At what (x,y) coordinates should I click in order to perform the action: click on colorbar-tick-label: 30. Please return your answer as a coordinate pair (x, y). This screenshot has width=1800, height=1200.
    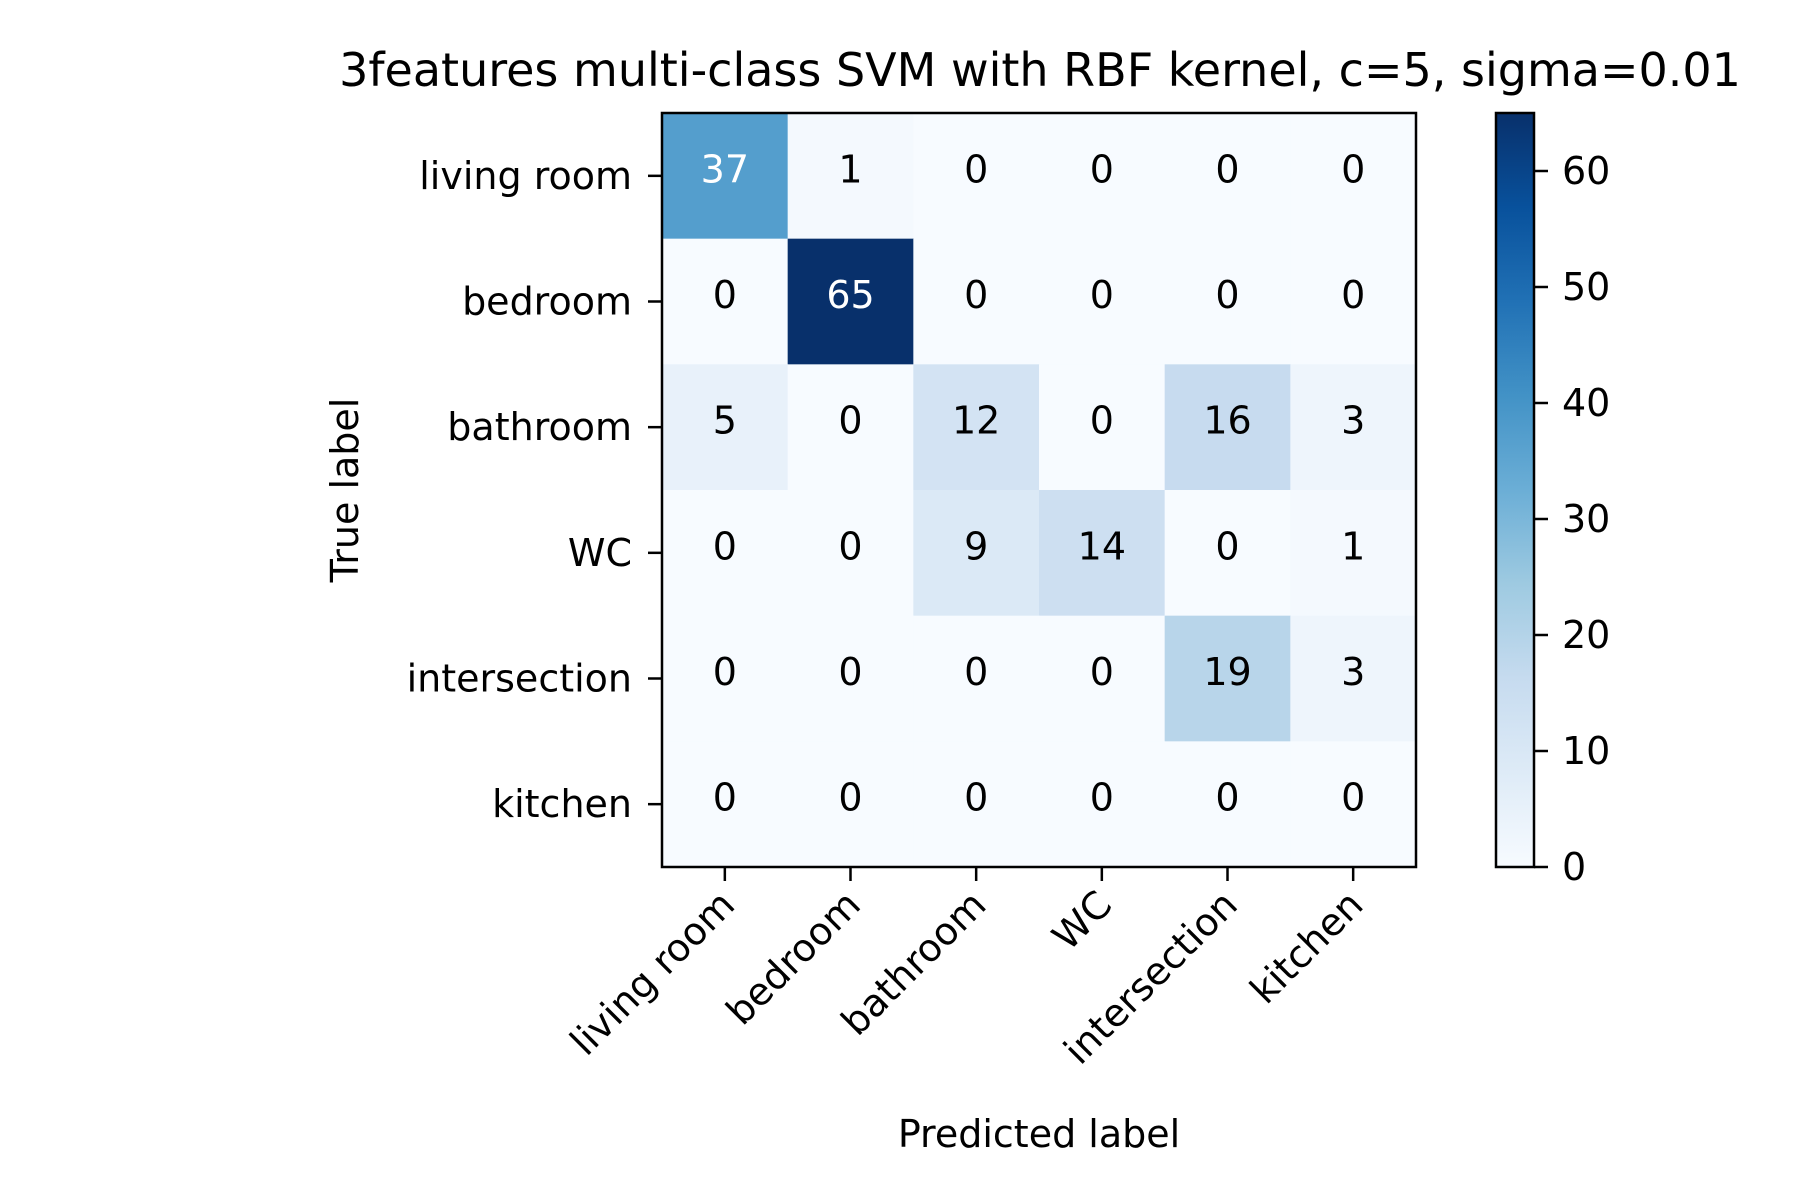
    Looking at the image, I should click on (1586, 519).